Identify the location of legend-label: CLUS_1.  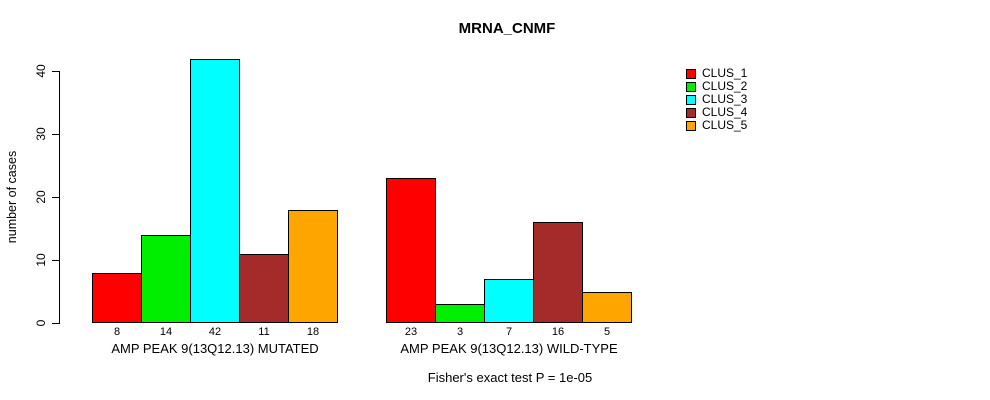
(725, 73).